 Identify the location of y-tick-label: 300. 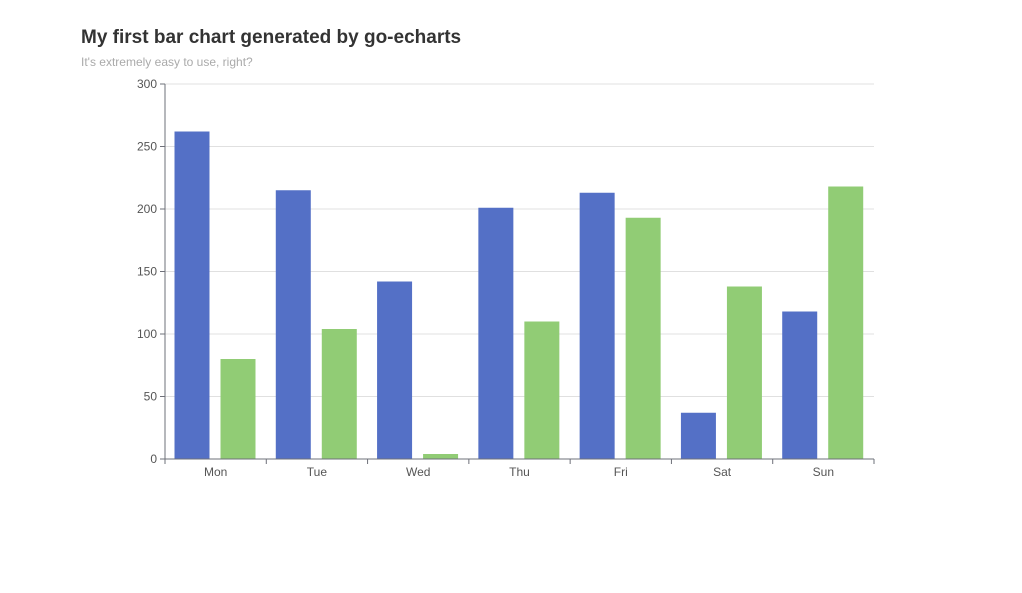
(147, 84).